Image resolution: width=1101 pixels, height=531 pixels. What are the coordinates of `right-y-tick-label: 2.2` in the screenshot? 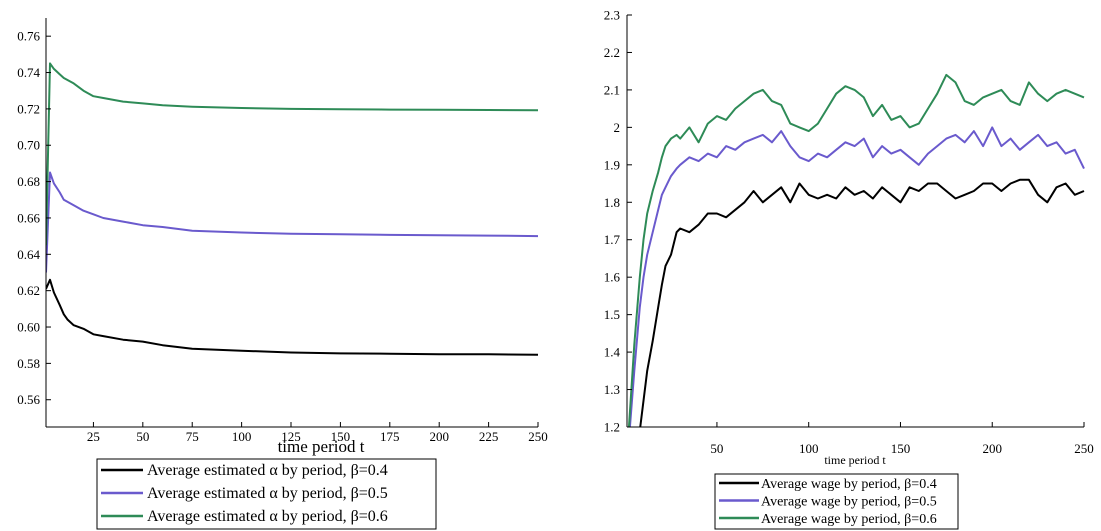 It's located at (612, 52).